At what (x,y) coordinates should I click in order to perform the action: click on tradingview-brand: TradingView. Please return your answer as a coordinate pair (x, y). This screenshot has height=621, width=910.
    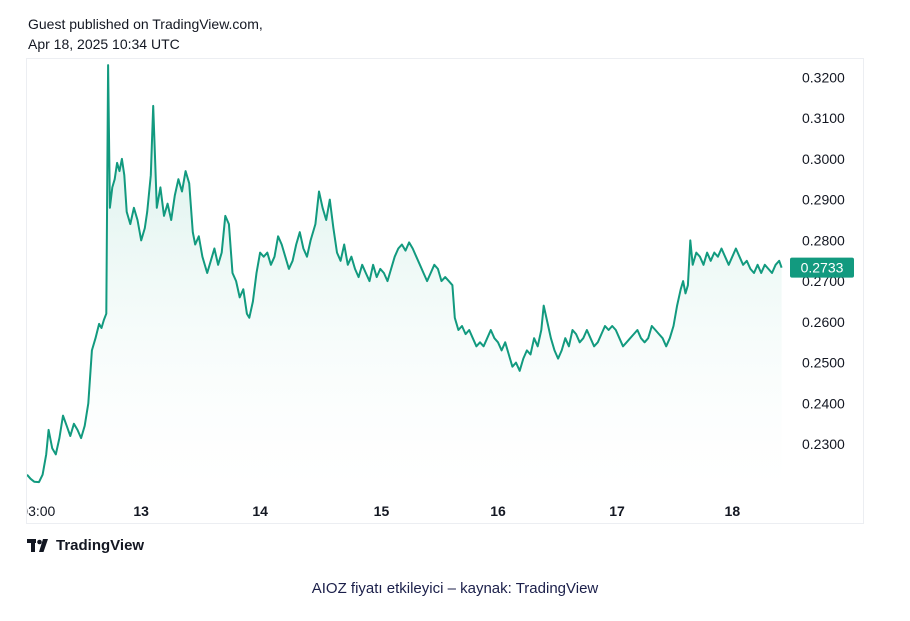
    Looking at the image, I should click on (85, 545).